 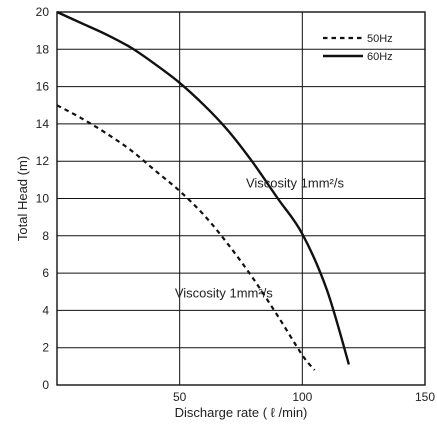 I want to click on x-tick-label: 50, so click(x=180, y=397).